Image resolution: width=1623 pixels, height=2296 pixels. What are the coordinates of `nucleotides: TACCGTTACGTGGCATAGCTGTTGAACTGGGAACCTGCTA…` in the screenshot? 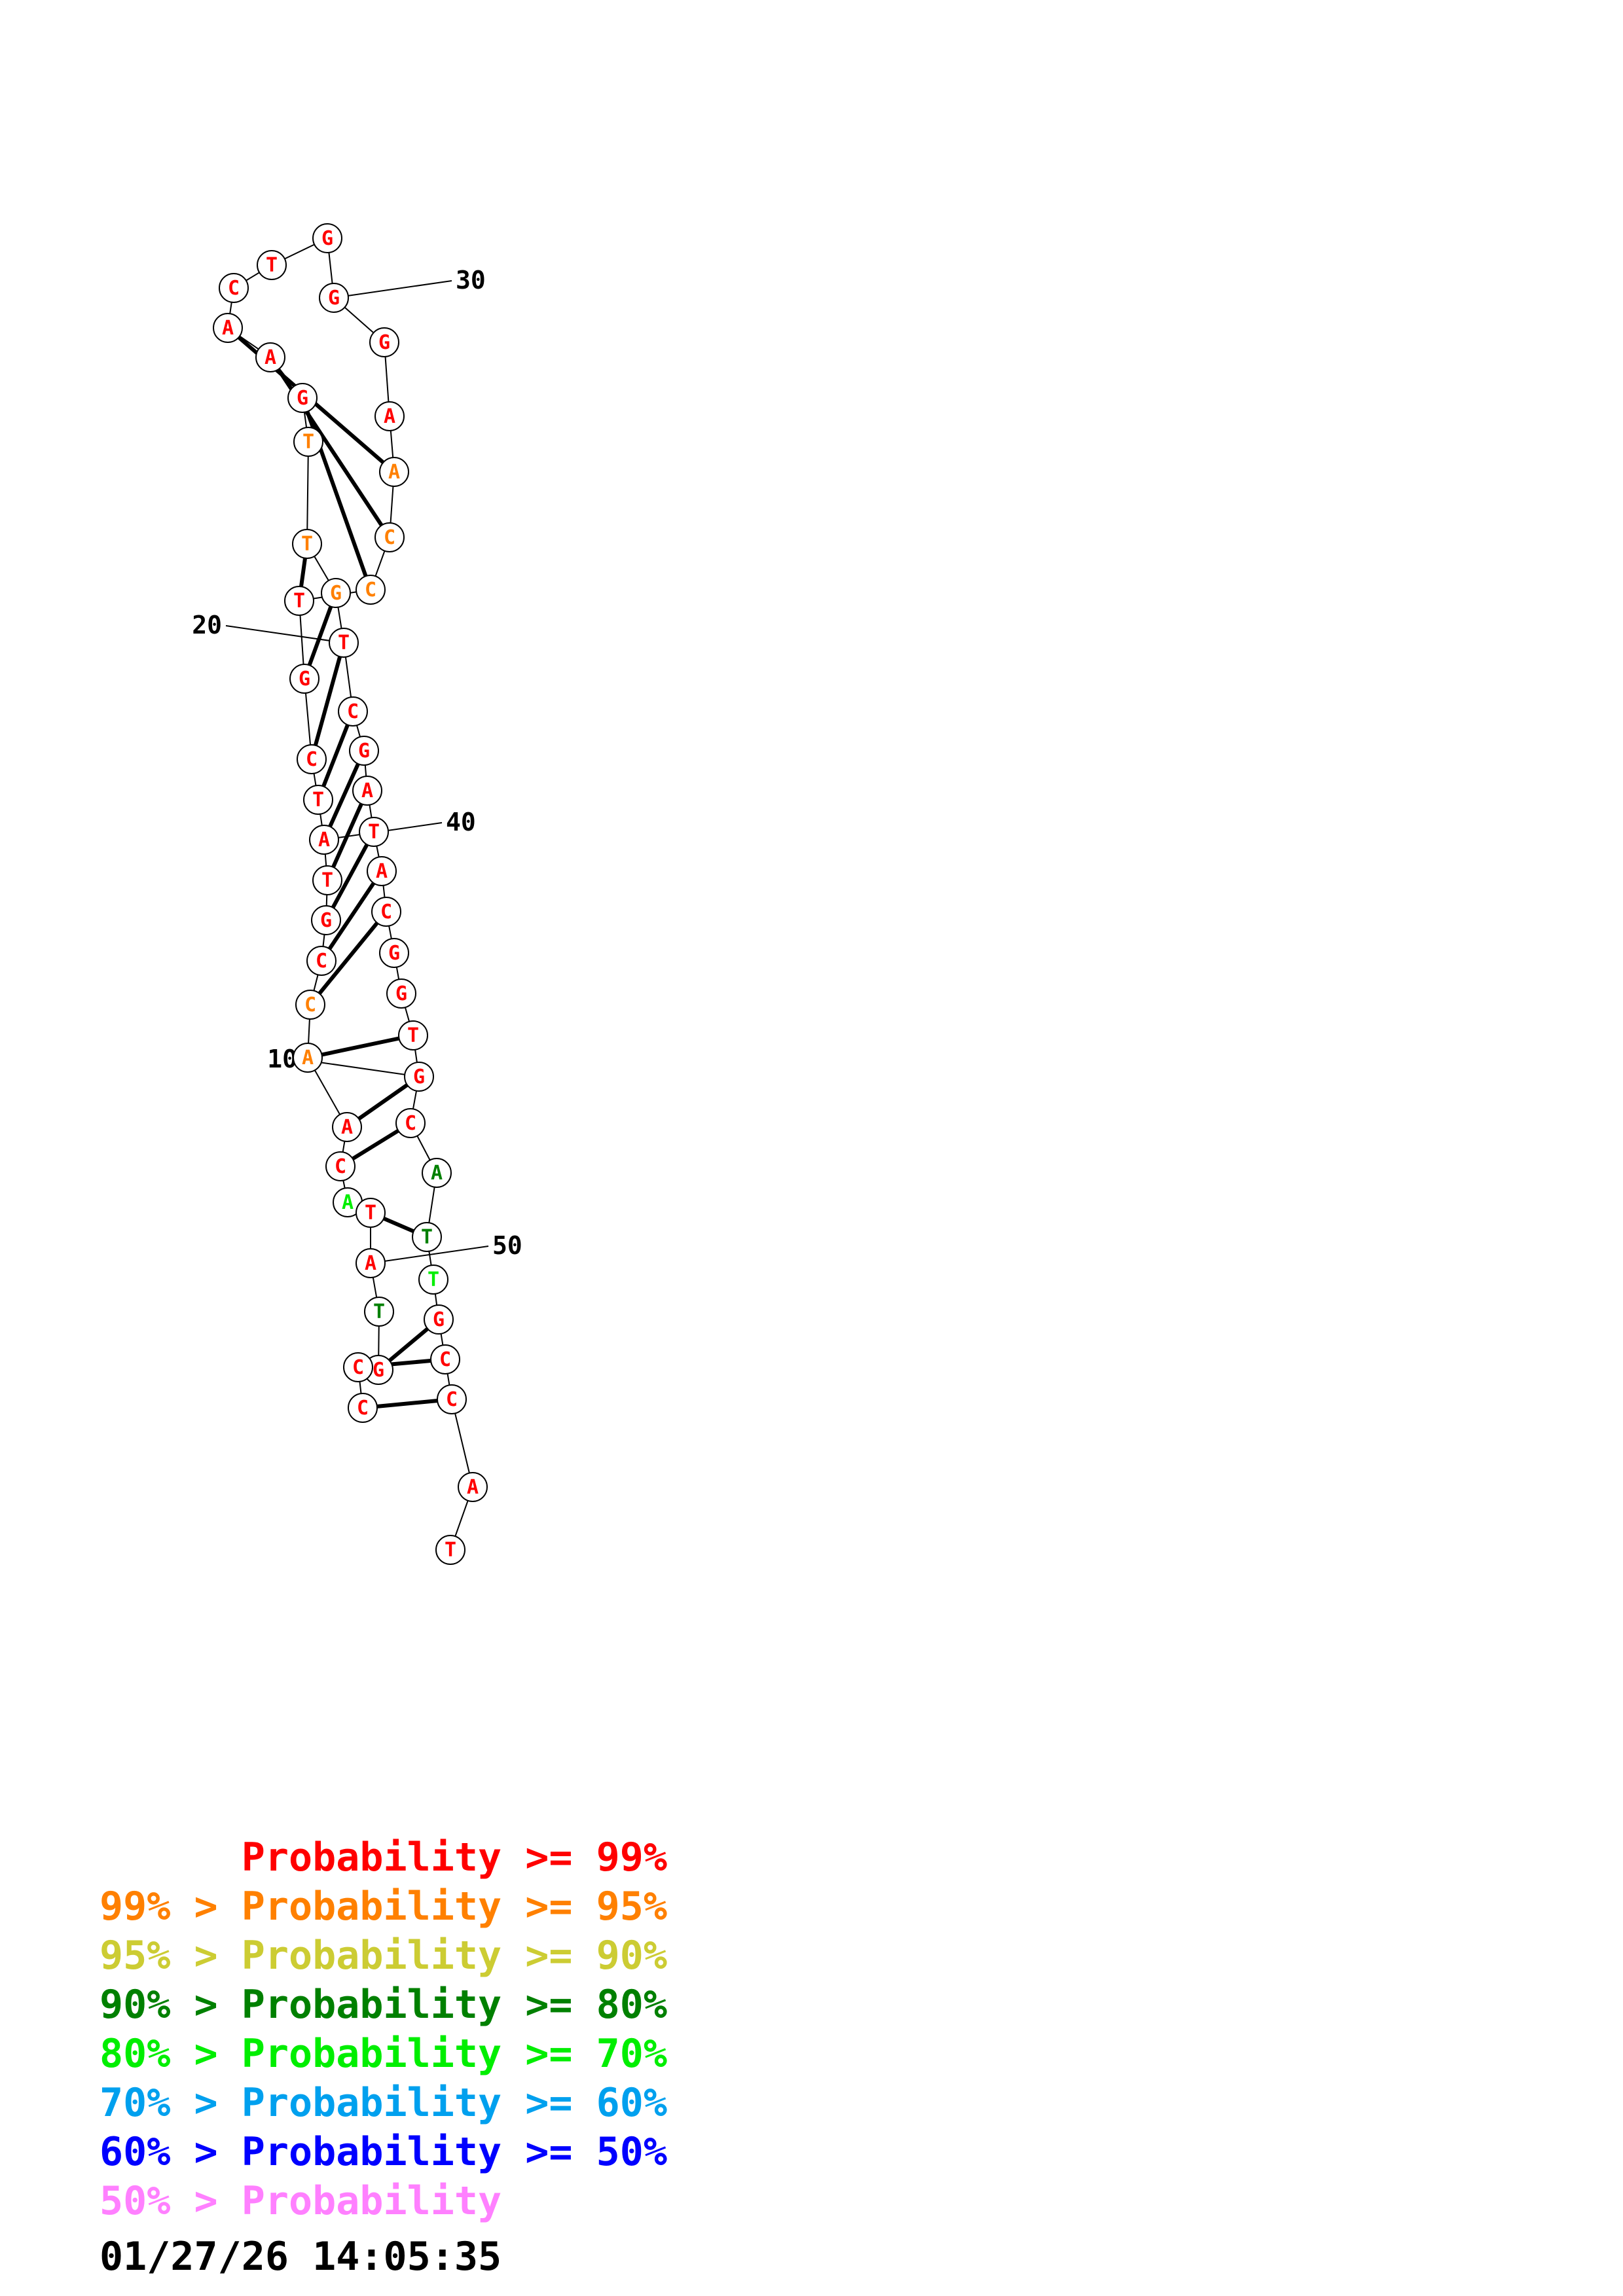 It's located at (350, 894).